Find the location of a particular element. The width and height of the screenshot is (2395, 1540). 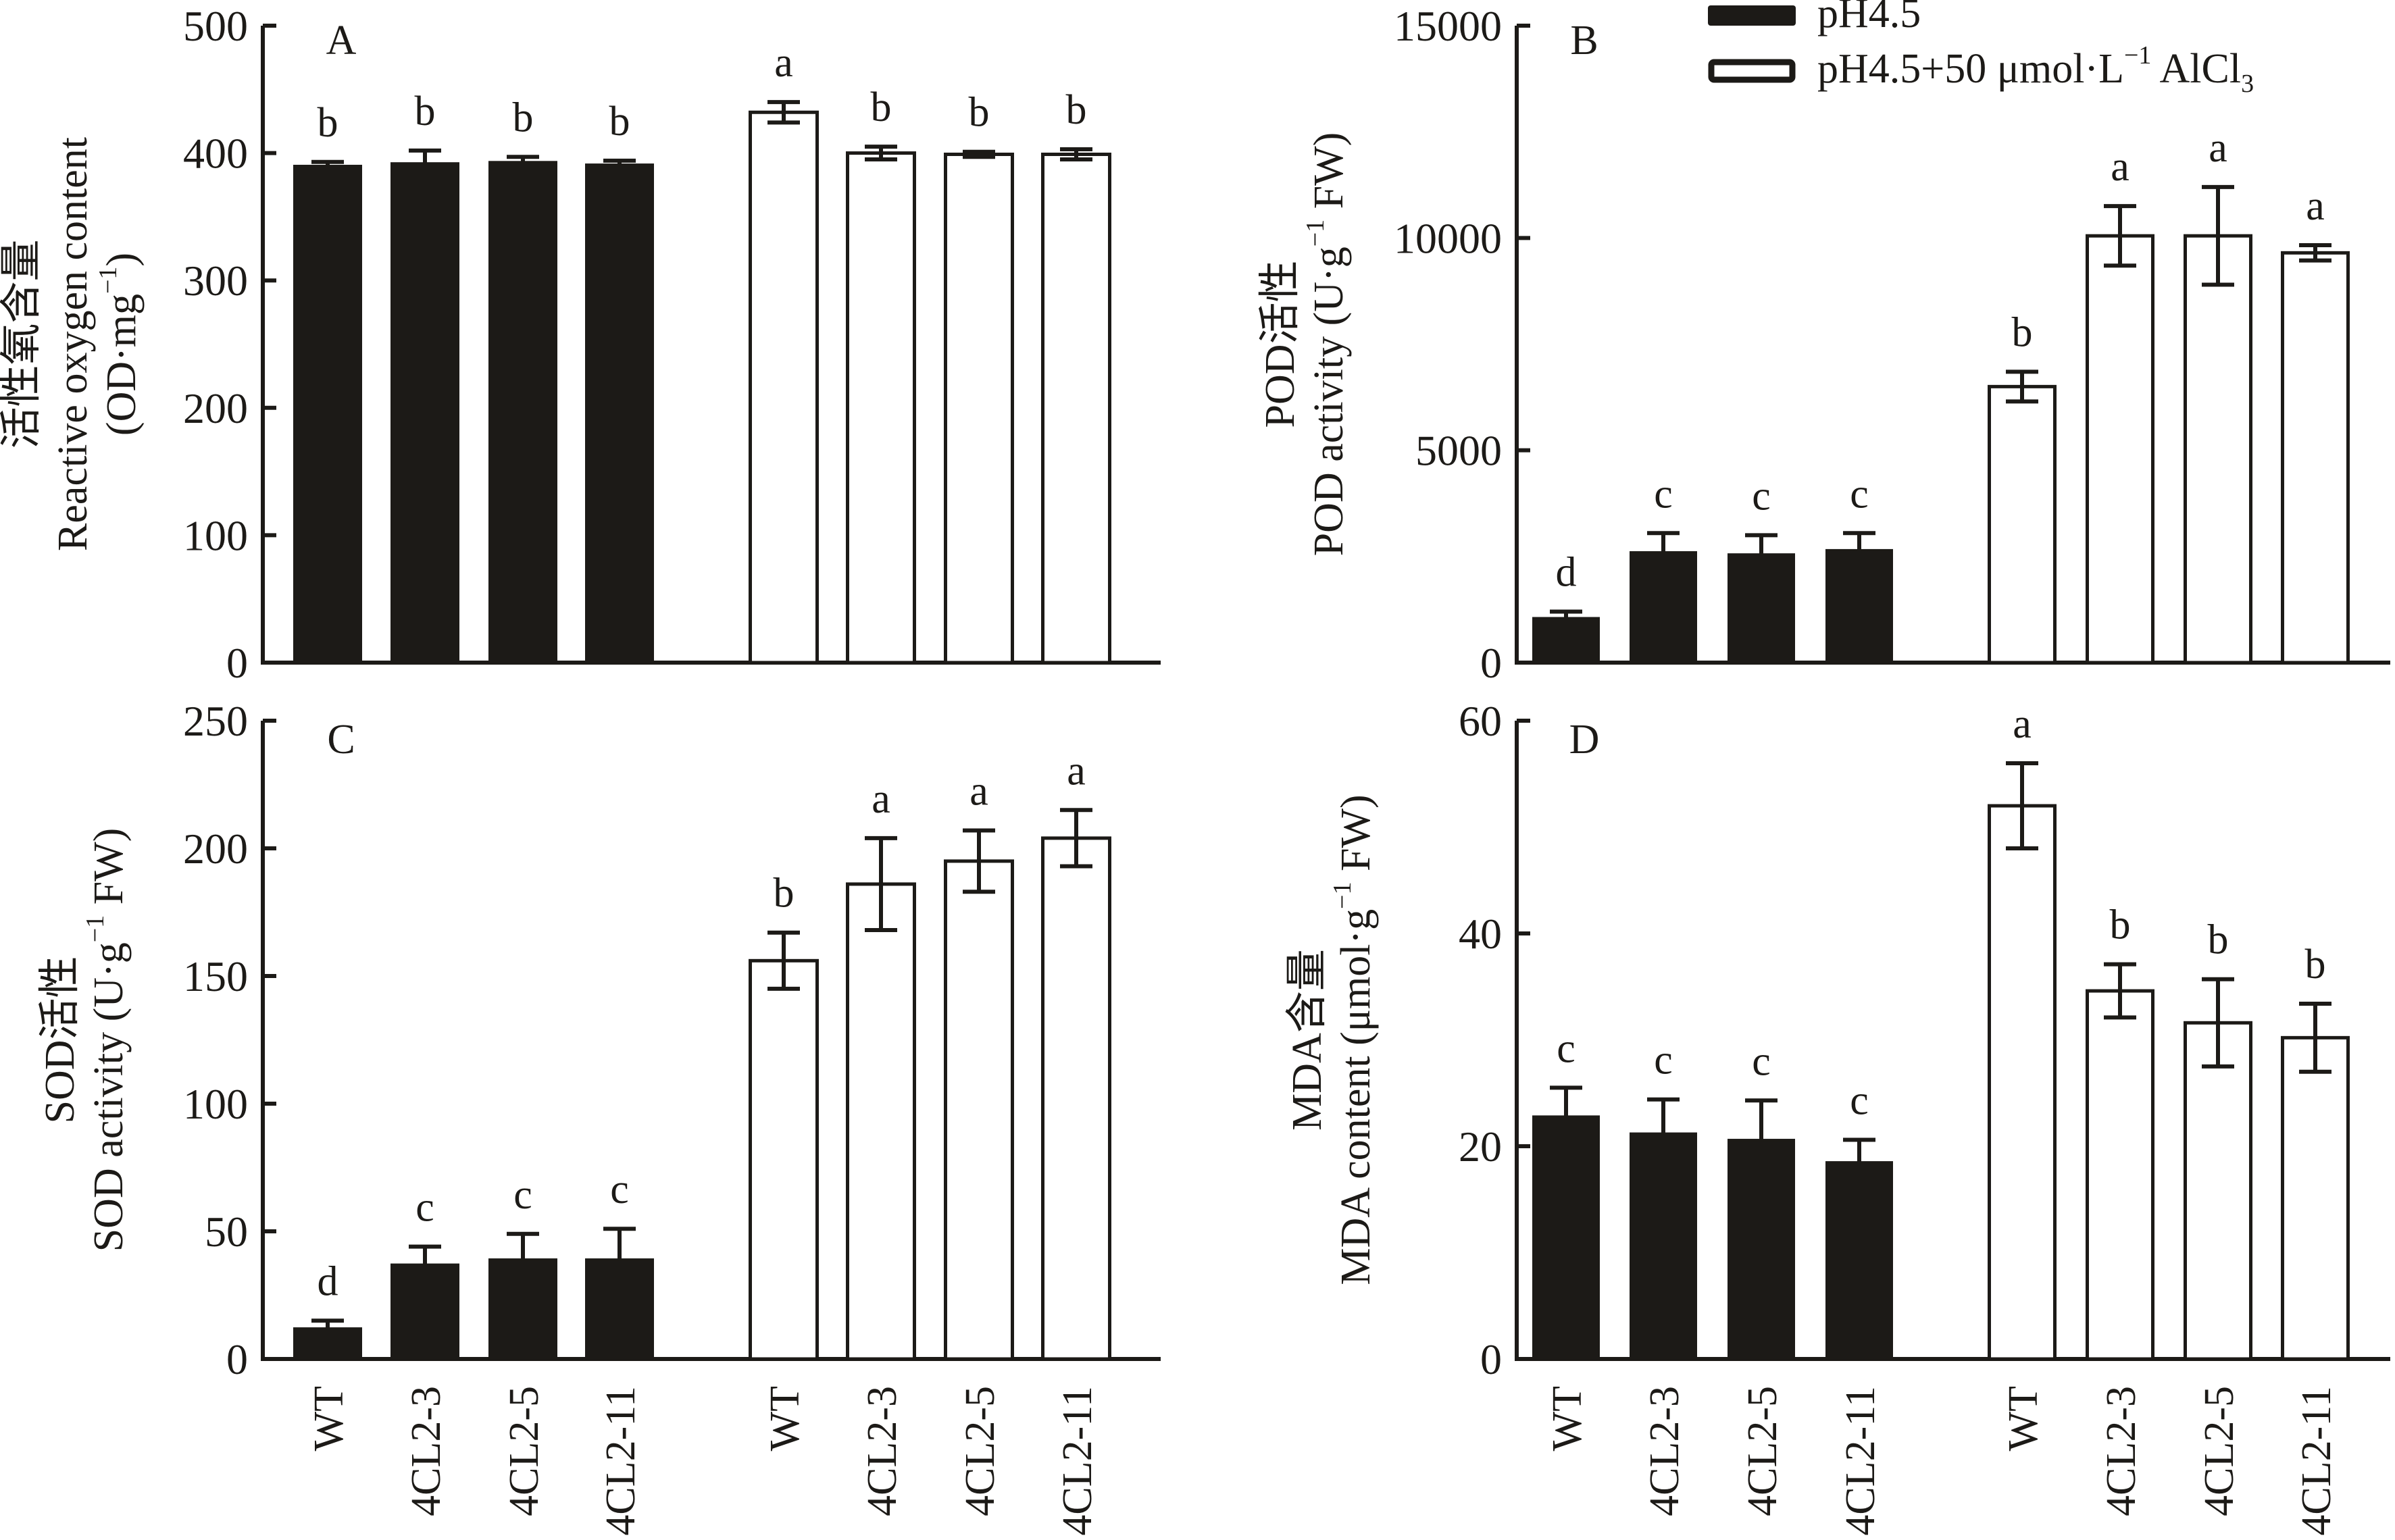

y-axis-label-en-main: MDA content (μmol·g is located at coordinates (1356, 1097).